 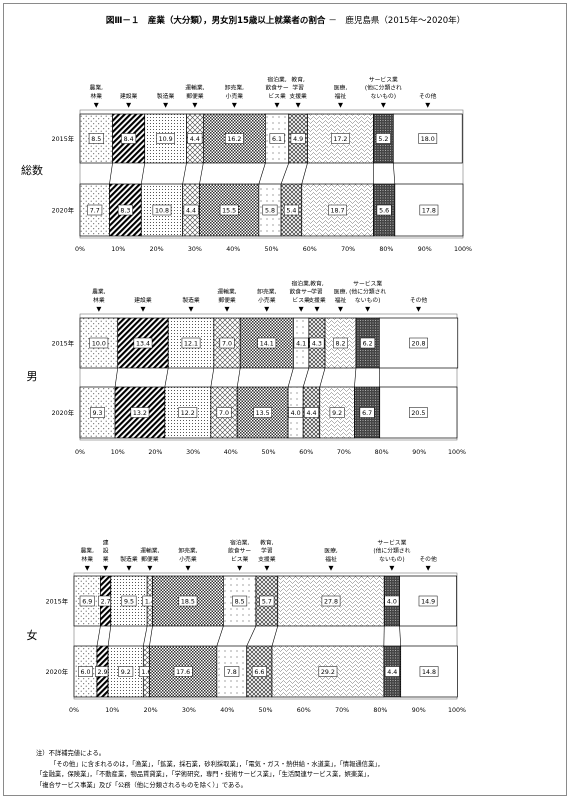 I want to click on data-label: 12.1, so click(x=191, y=343).